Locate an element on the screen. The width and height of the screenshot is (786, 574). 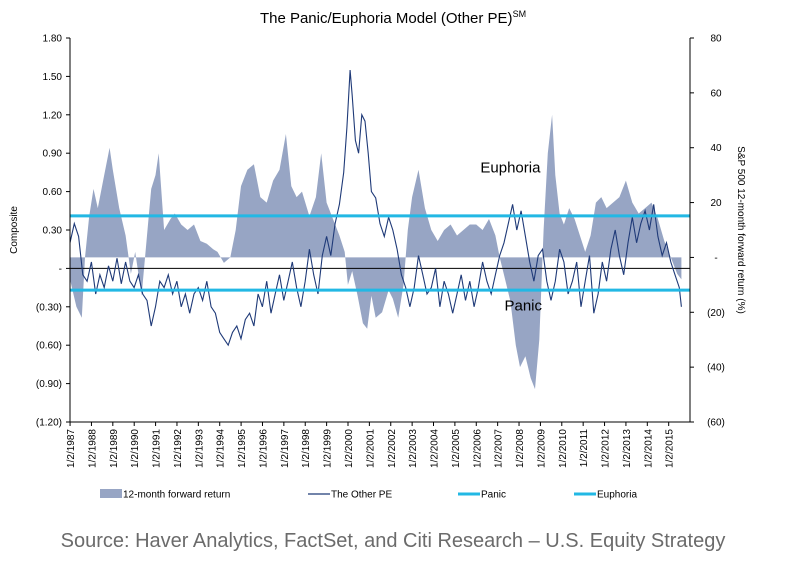
x-tick-label: 1/2/2004 is located at coordinates (435, 448).